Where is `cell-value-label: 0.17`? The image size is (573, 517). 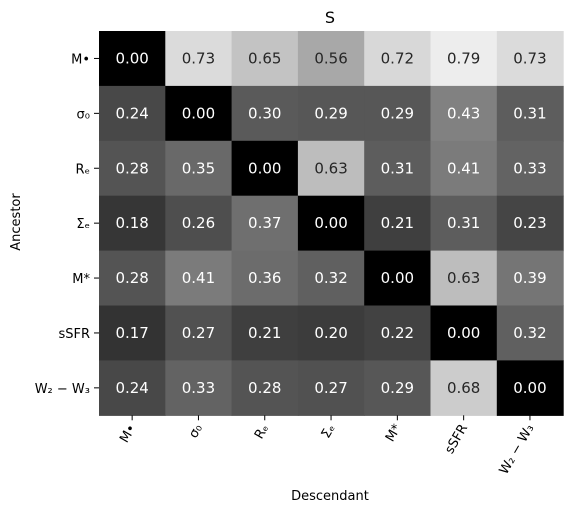 cell-value-label: 0.17 is located at coordinates (131, 333).